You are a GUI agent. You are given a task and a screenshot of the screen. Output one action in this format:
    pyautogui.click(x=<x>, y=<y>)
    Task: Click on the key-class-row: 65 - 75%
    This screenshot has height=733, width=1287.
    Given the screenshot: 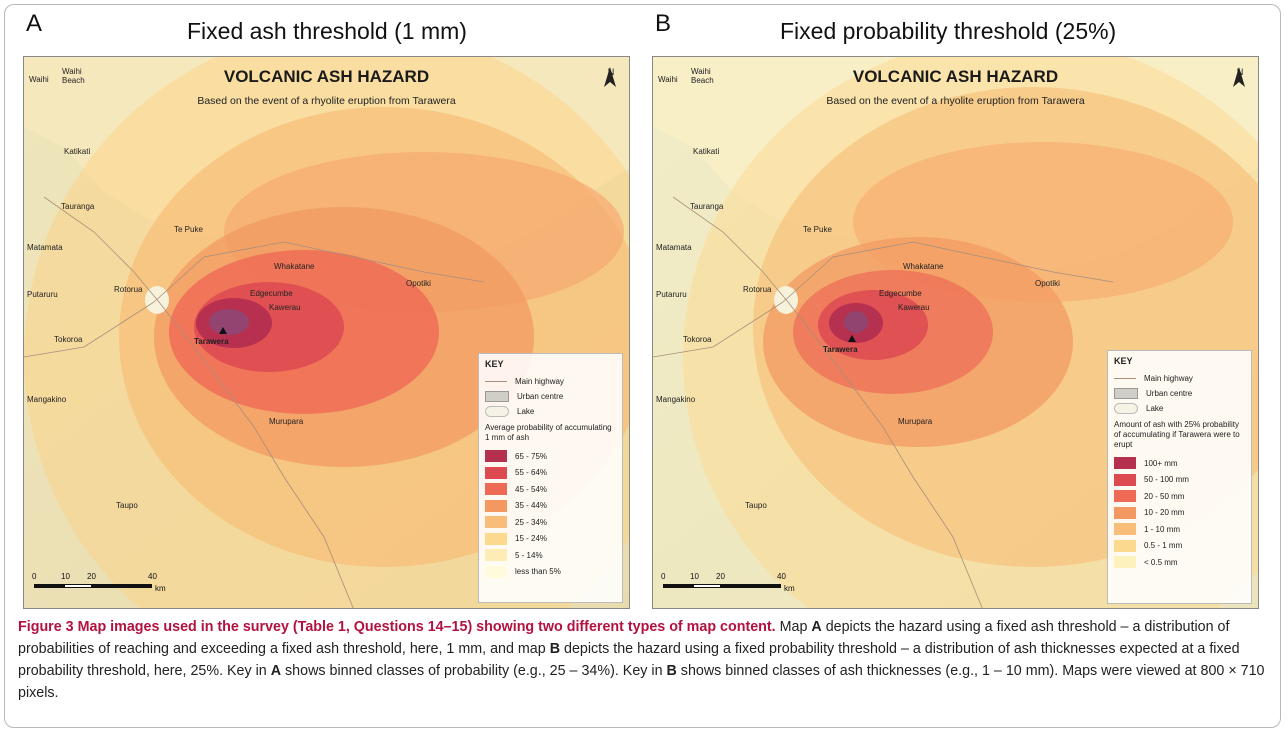 What is the action you would take?
    pyautogui.click(x=550, y=456)
    